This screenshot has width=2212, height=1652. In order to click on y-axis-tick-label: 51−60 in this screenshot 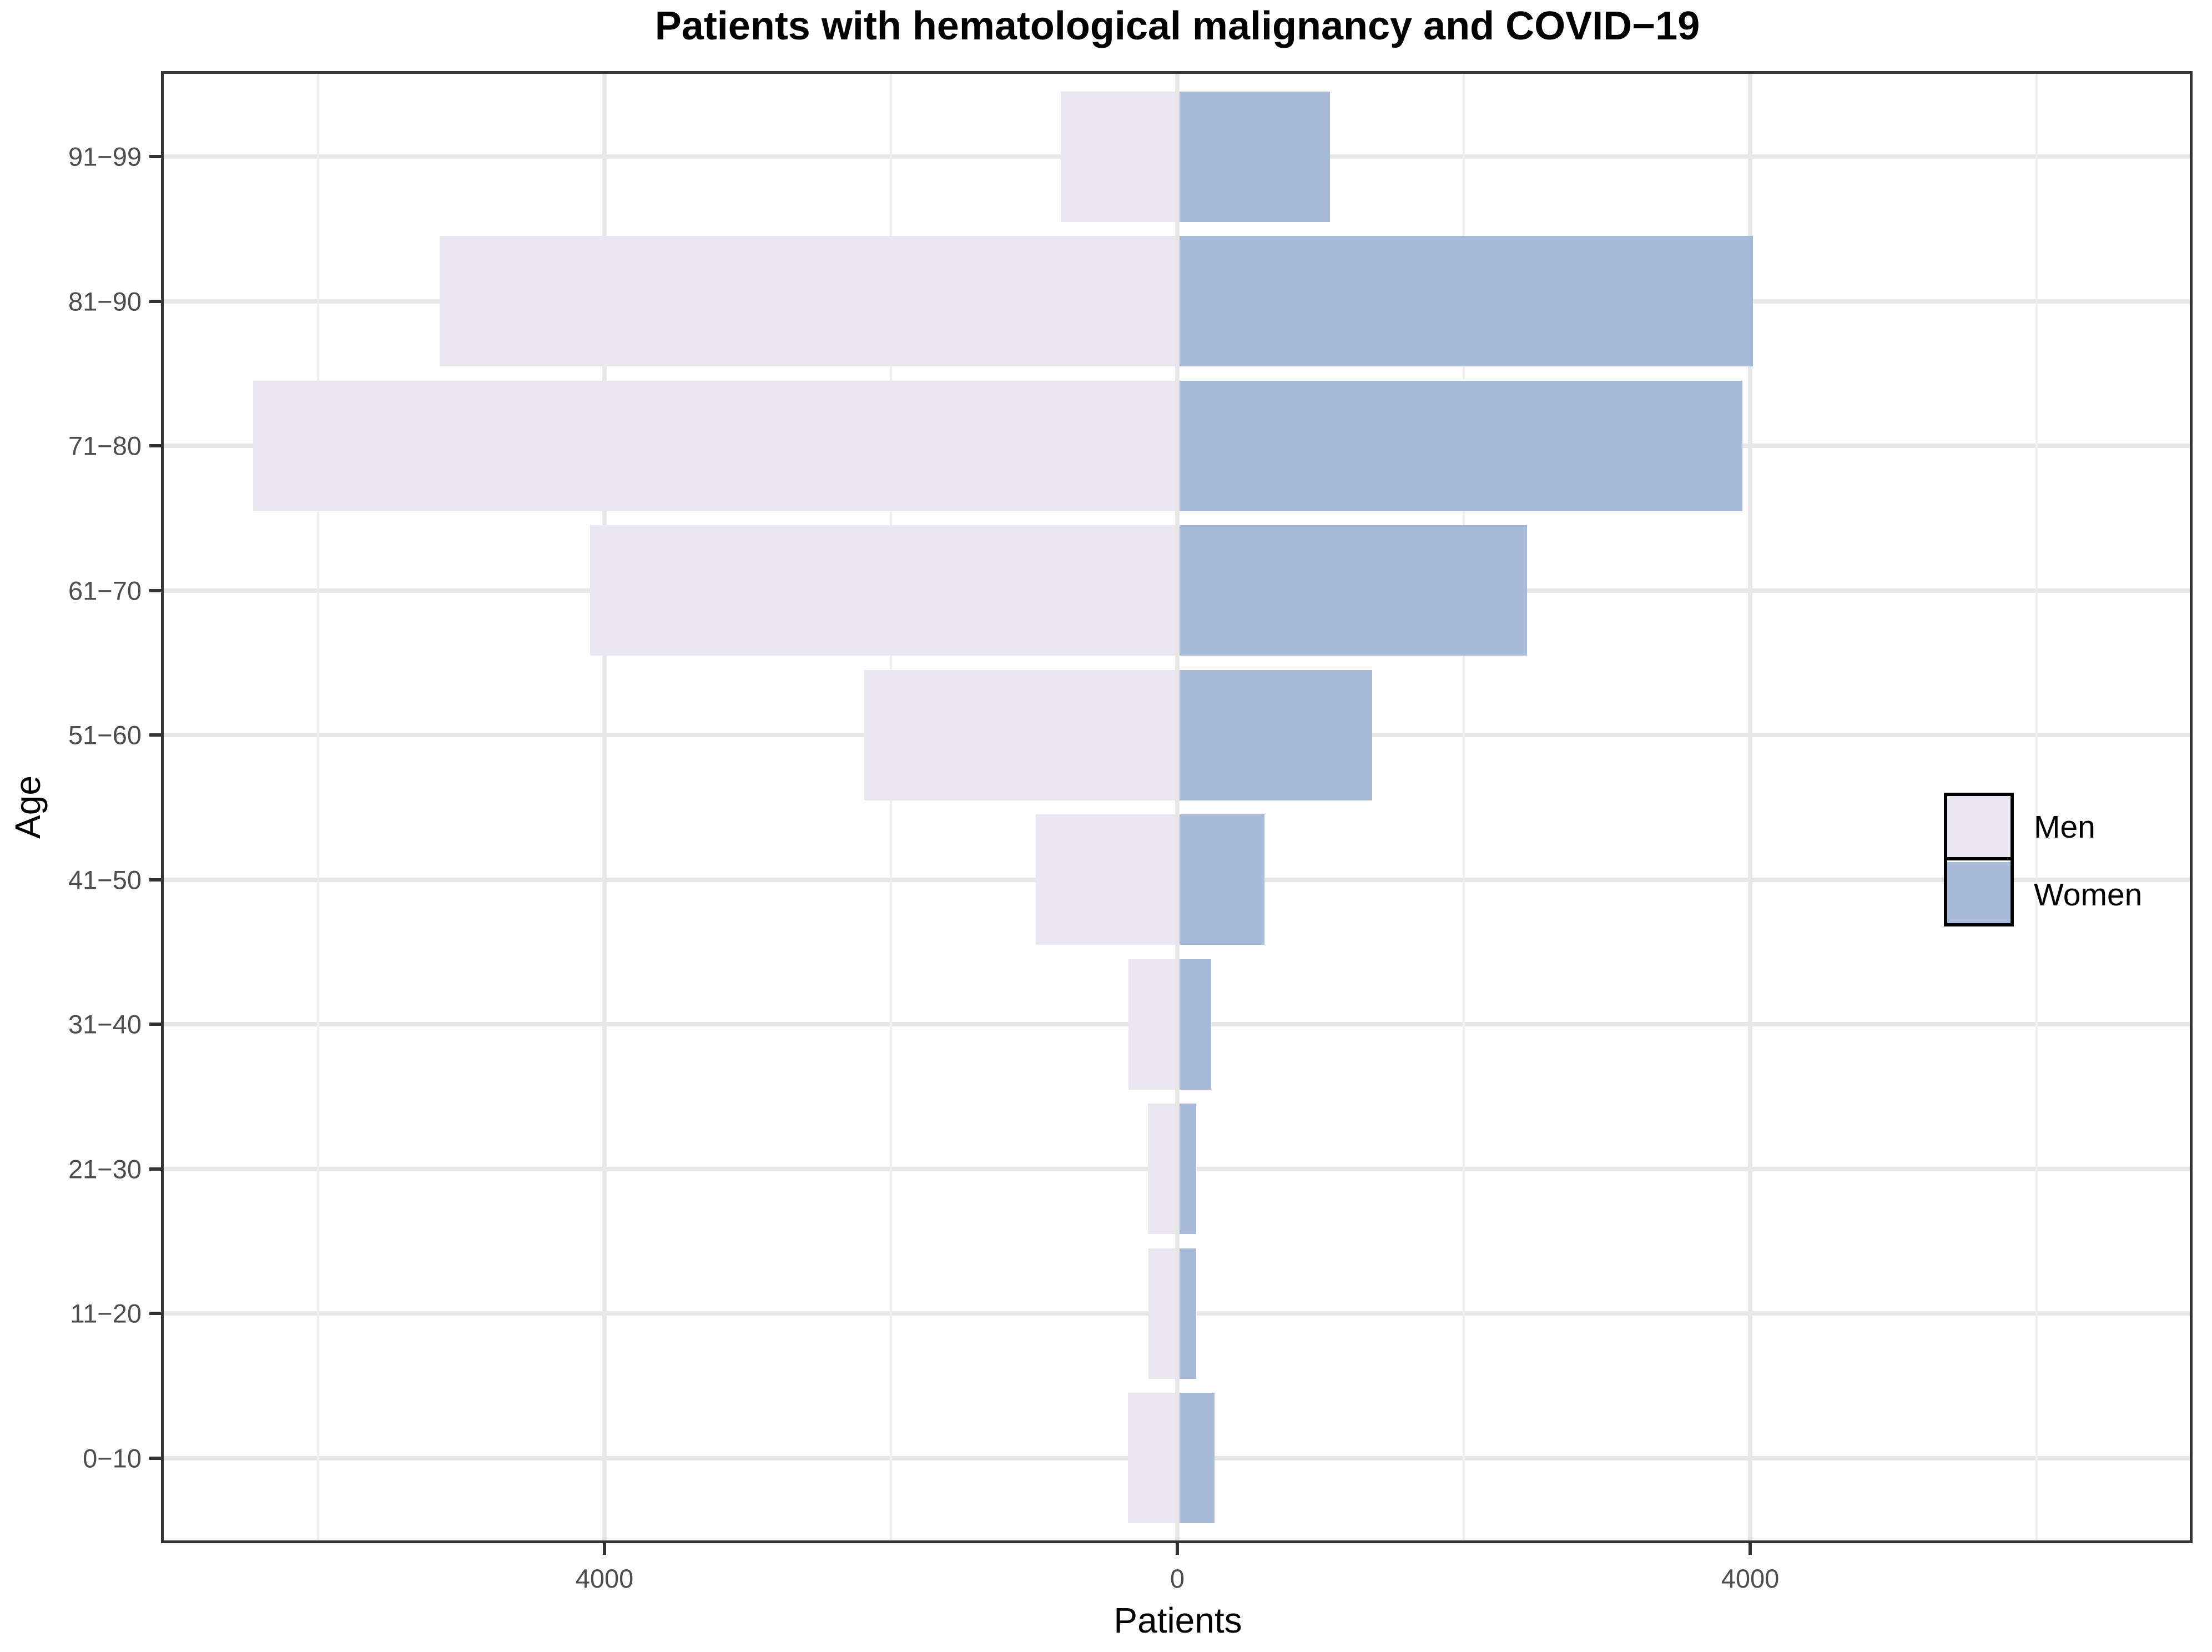, I will do `click(105, 735)`.